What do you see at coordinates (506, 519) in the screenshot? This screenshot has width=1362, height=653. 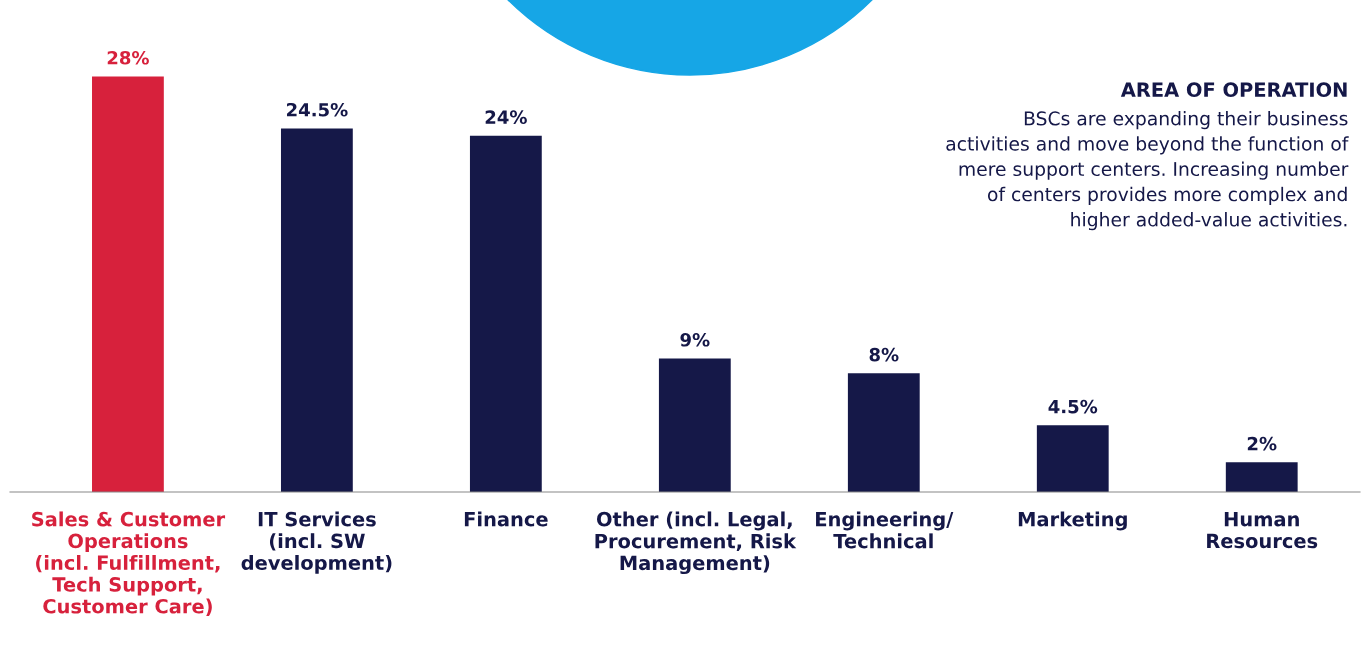 I see `x-tick-label: Finance` at bounding box center [506, 519].